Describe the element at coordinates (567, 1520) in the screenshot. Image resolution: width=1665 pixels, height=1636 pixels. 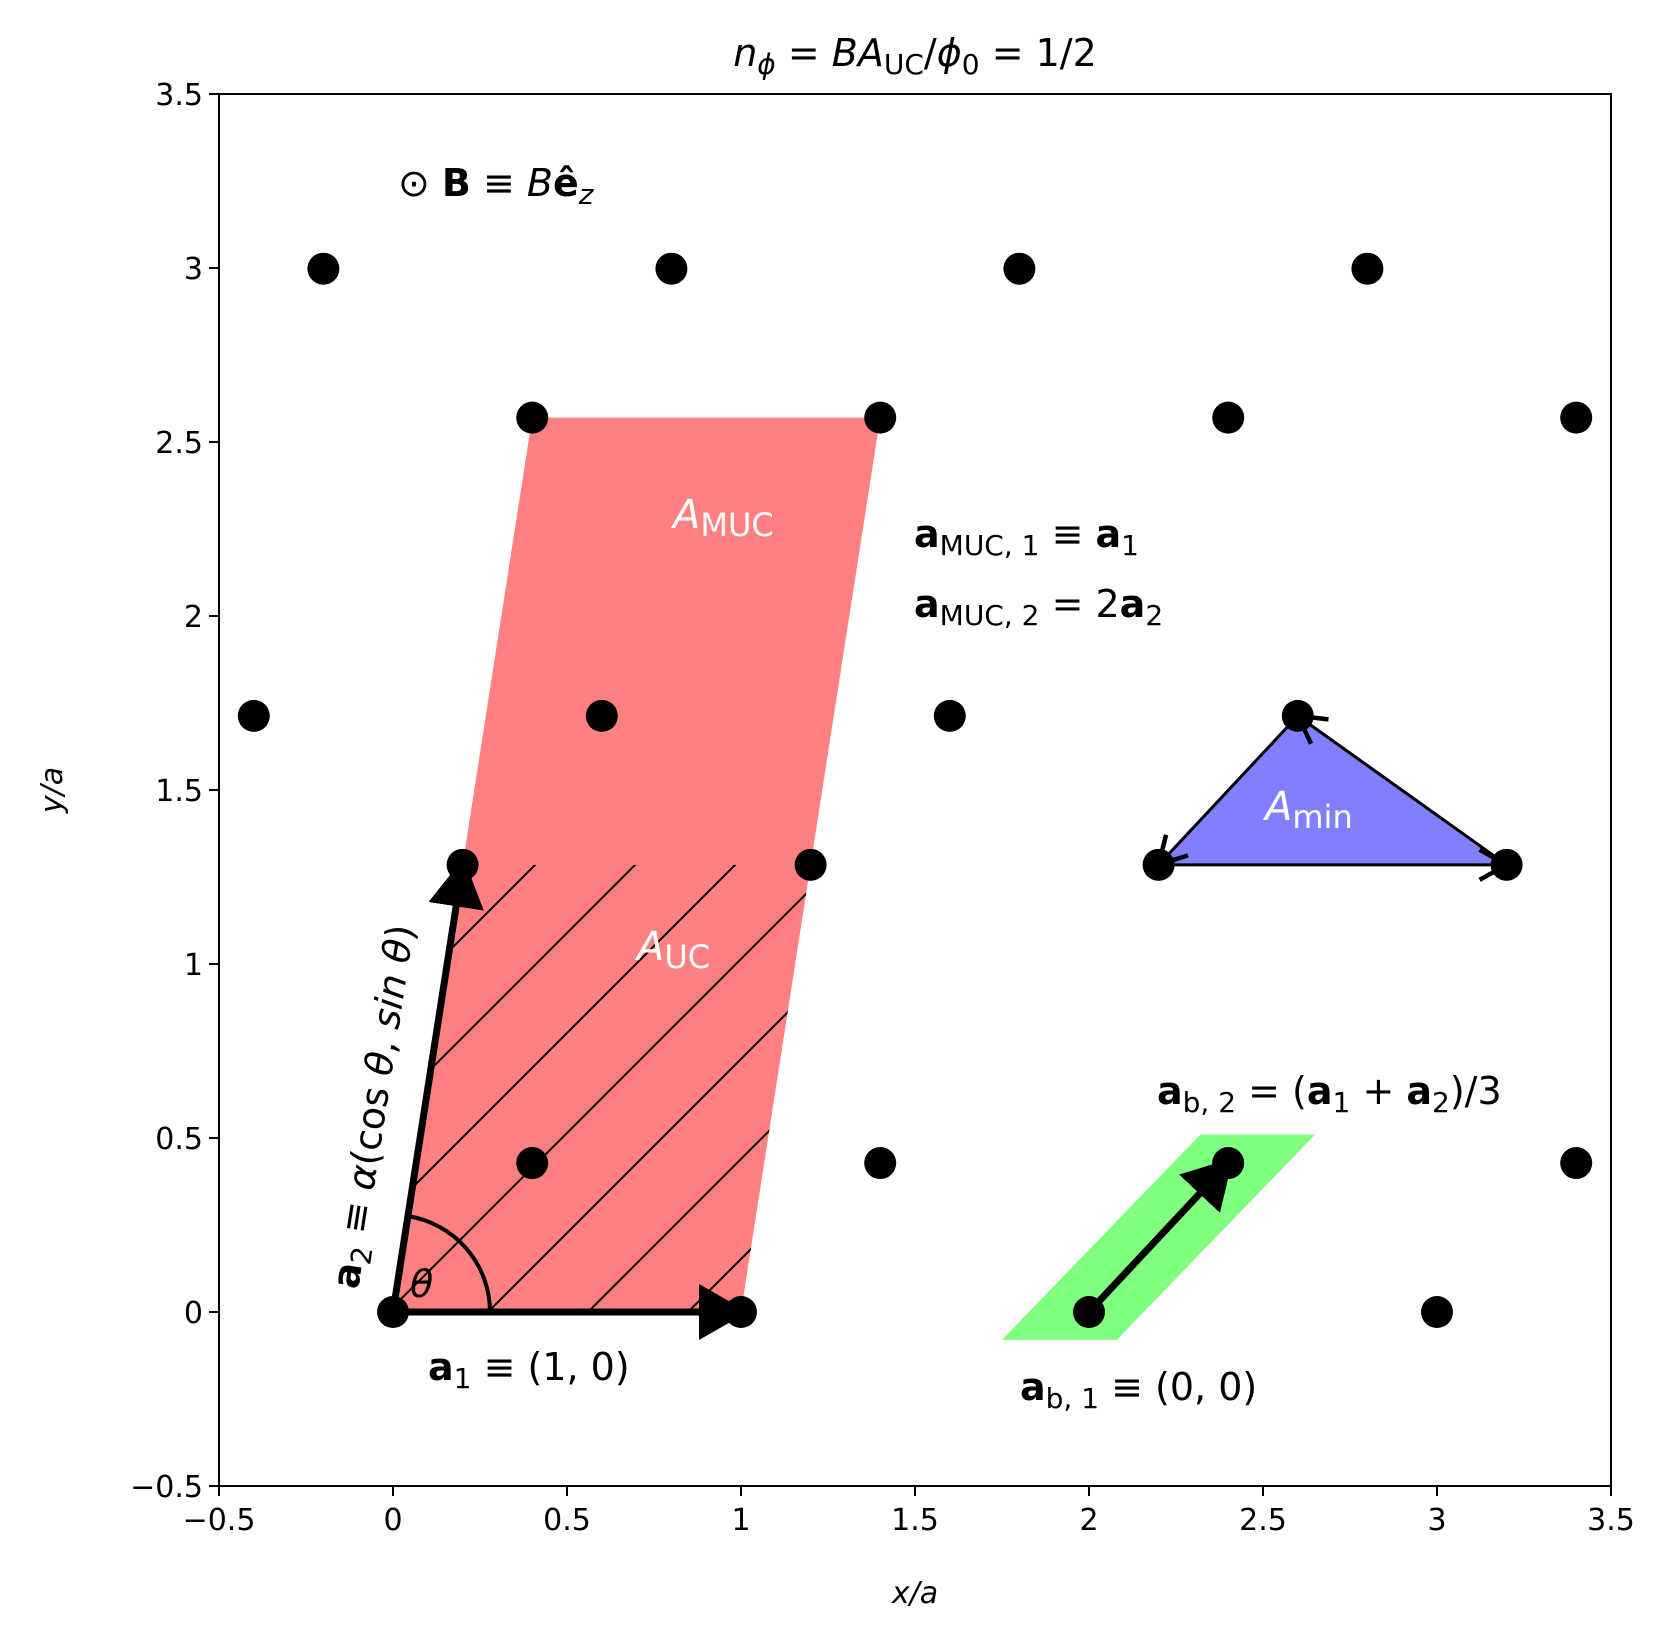
I see `x-tick-label: 0.5` at that location.